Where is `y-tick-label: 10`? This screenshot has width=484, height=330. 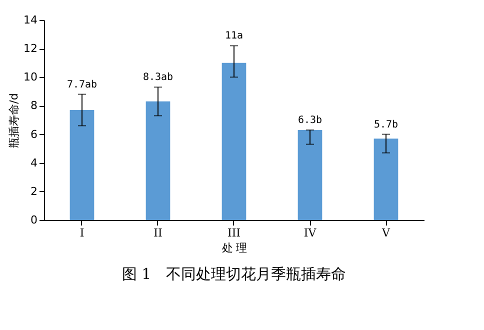
y-tick-label: 10 is located at coordinates (31, 77).